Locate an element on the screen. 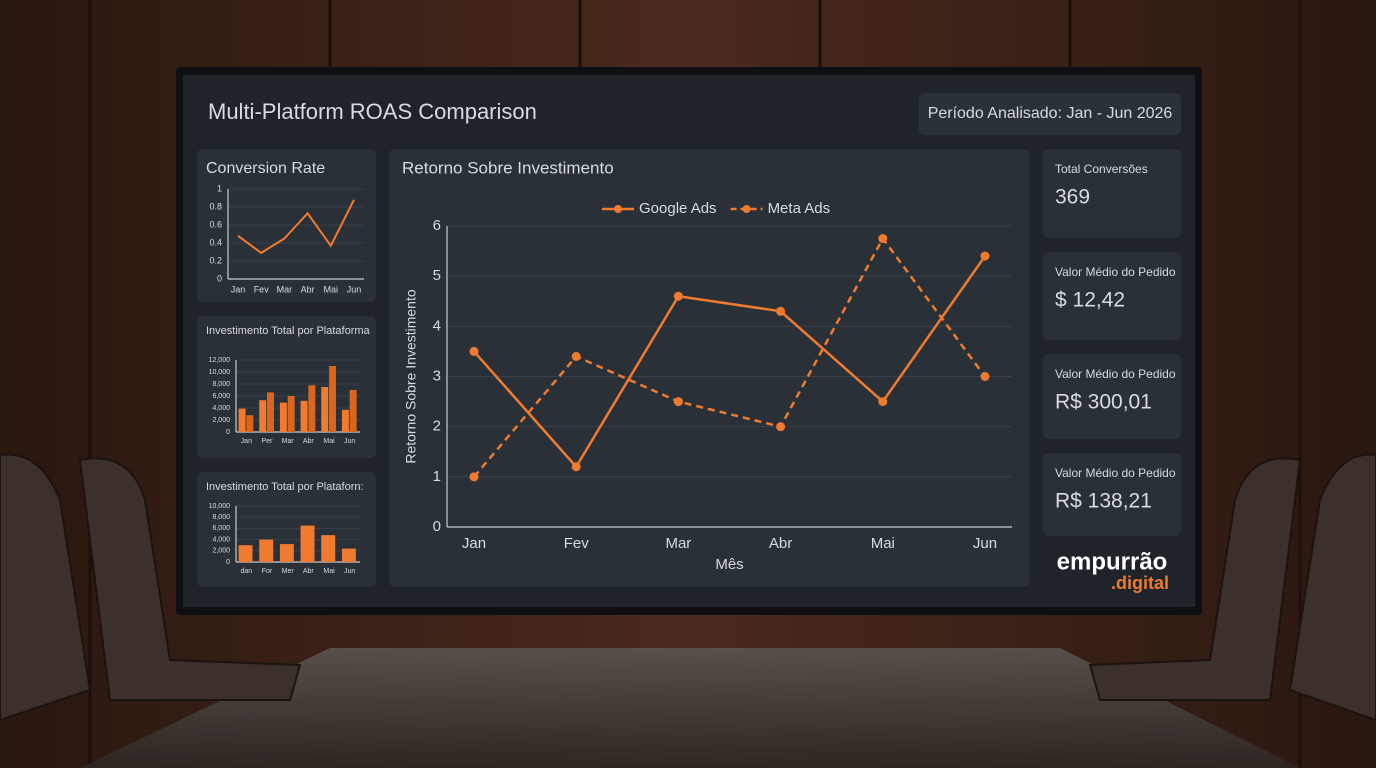  logo-suffix: .digital is located at coordinates (1140, 583).